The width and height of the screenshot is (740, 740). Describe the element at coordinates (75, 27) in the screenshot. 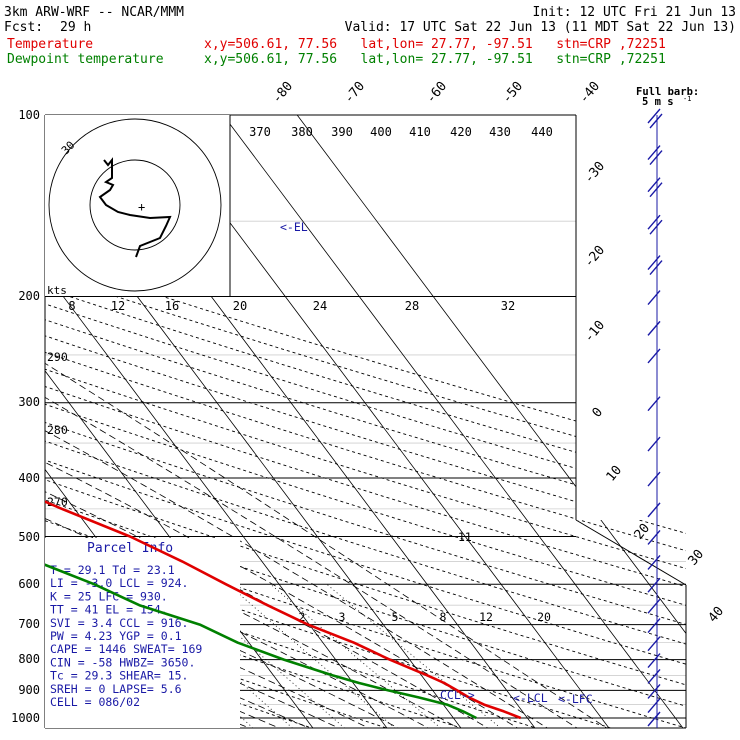

I see `fcst-value: 29 h` at that location.